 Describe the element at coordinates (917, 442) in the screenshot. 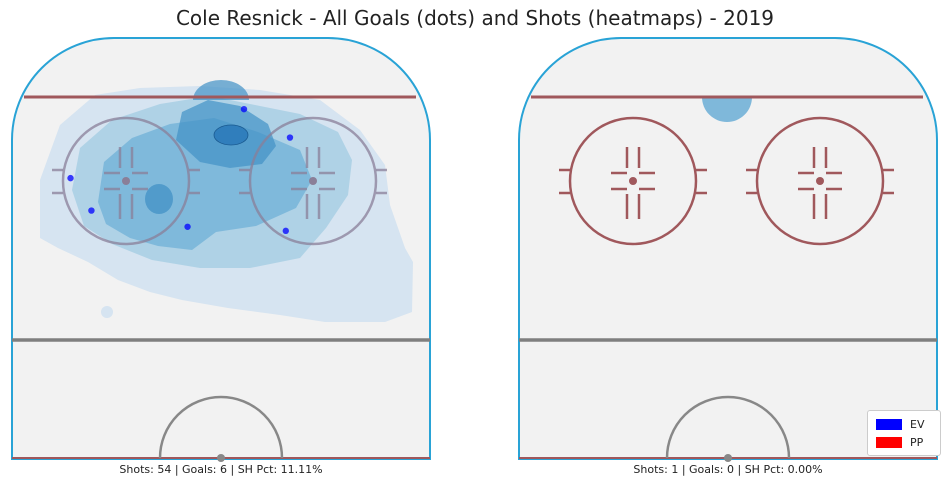

I see `legend-label-pp: PP` at that location.